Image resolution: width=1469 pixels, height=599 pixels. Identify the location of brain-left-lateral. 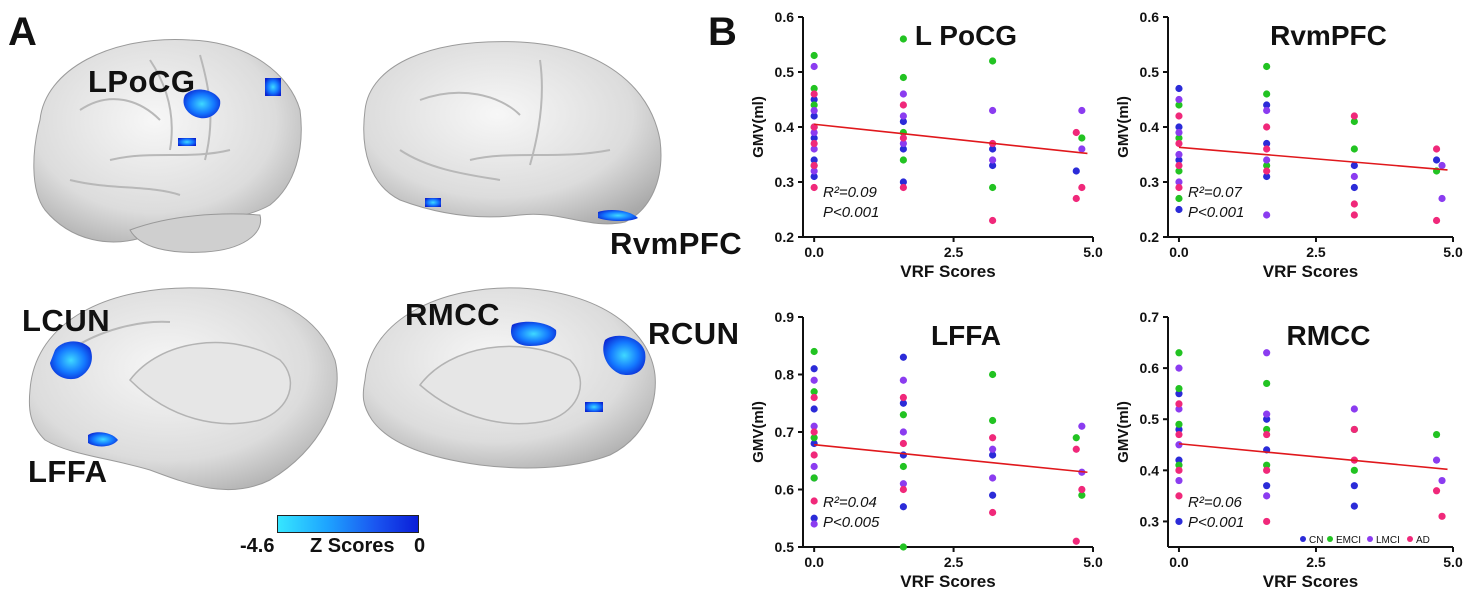
(167, 146).